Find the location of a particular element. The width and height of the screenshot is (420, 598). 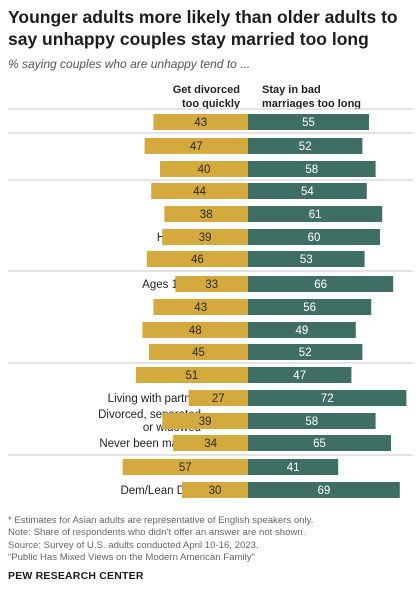

value-label-divorced-too-quickly: 34 is located at coordinates (210, 444).